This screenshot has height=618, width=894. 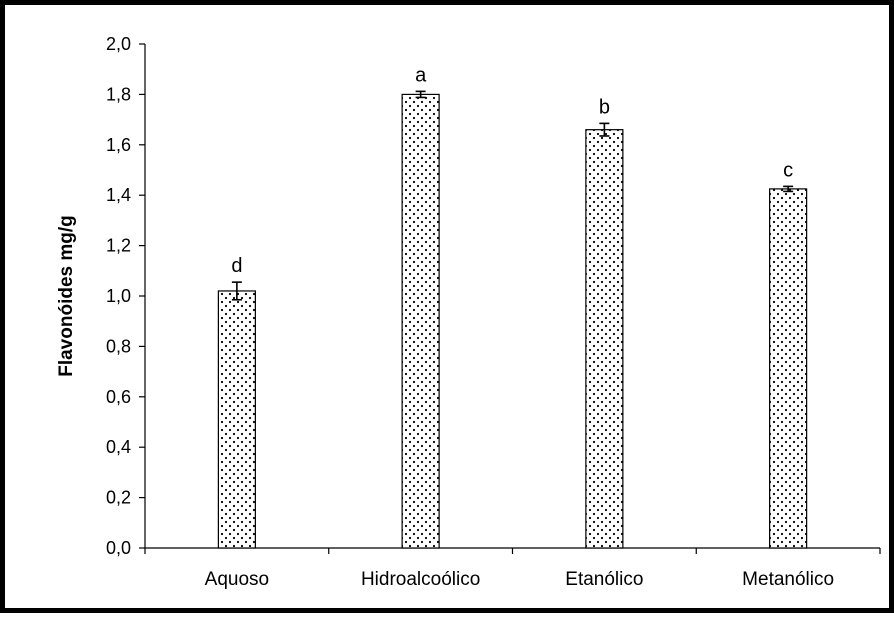 What do you see at coordinates (118, 447) in the screenshot?
I see `y-tick-label: 0,4` at bounding box center [118, 447].